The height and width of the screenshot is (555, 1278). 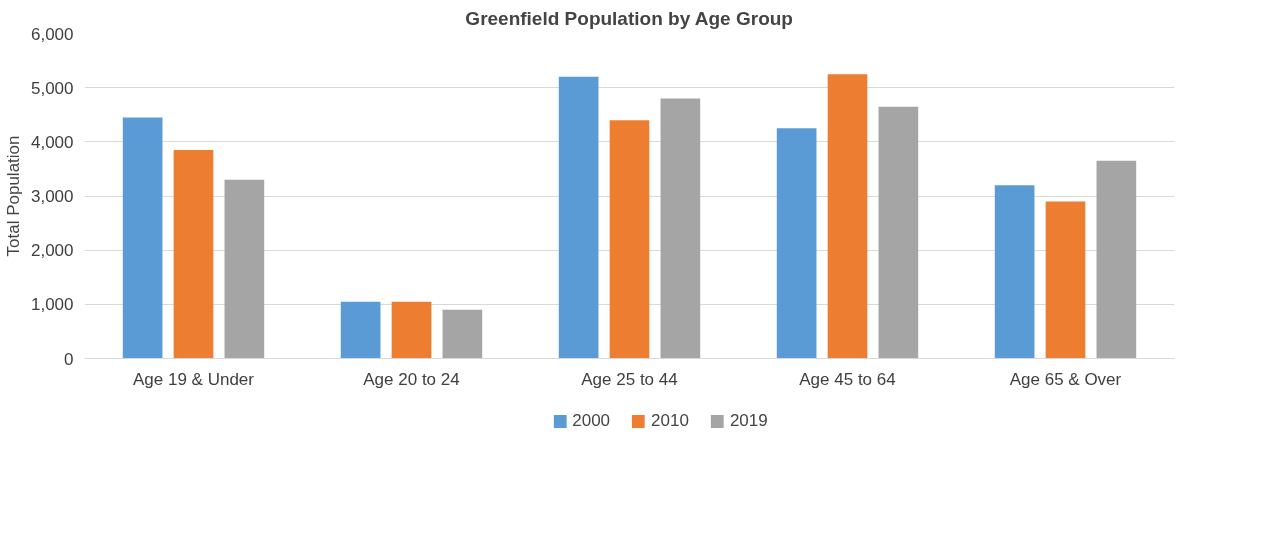 What do you see at coordinates (847, 379) in the screenshot?
I see `x-tick-label: Age 45 to 64` at bounding box center [847, 379].